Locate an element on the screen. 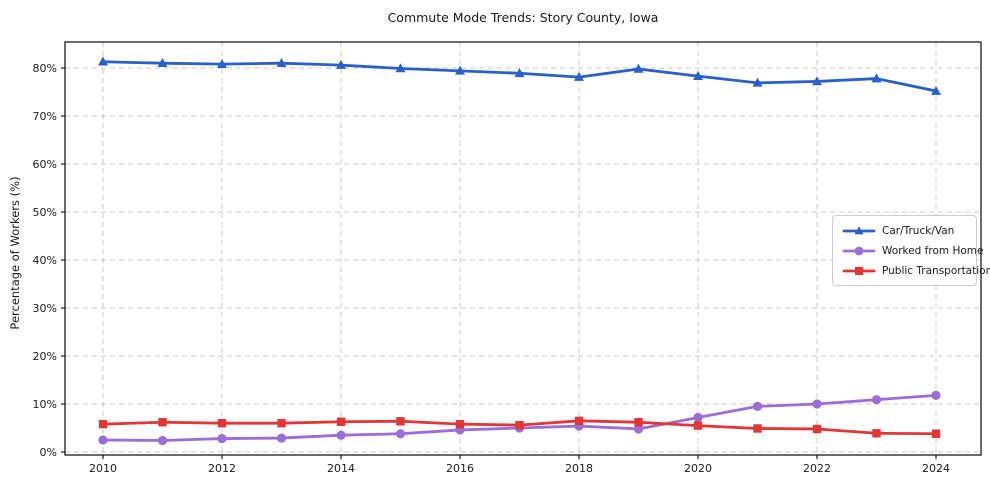 This screenshot has height=490, width=990. y-tick-label: 40% is located at coordinates (45, 260).